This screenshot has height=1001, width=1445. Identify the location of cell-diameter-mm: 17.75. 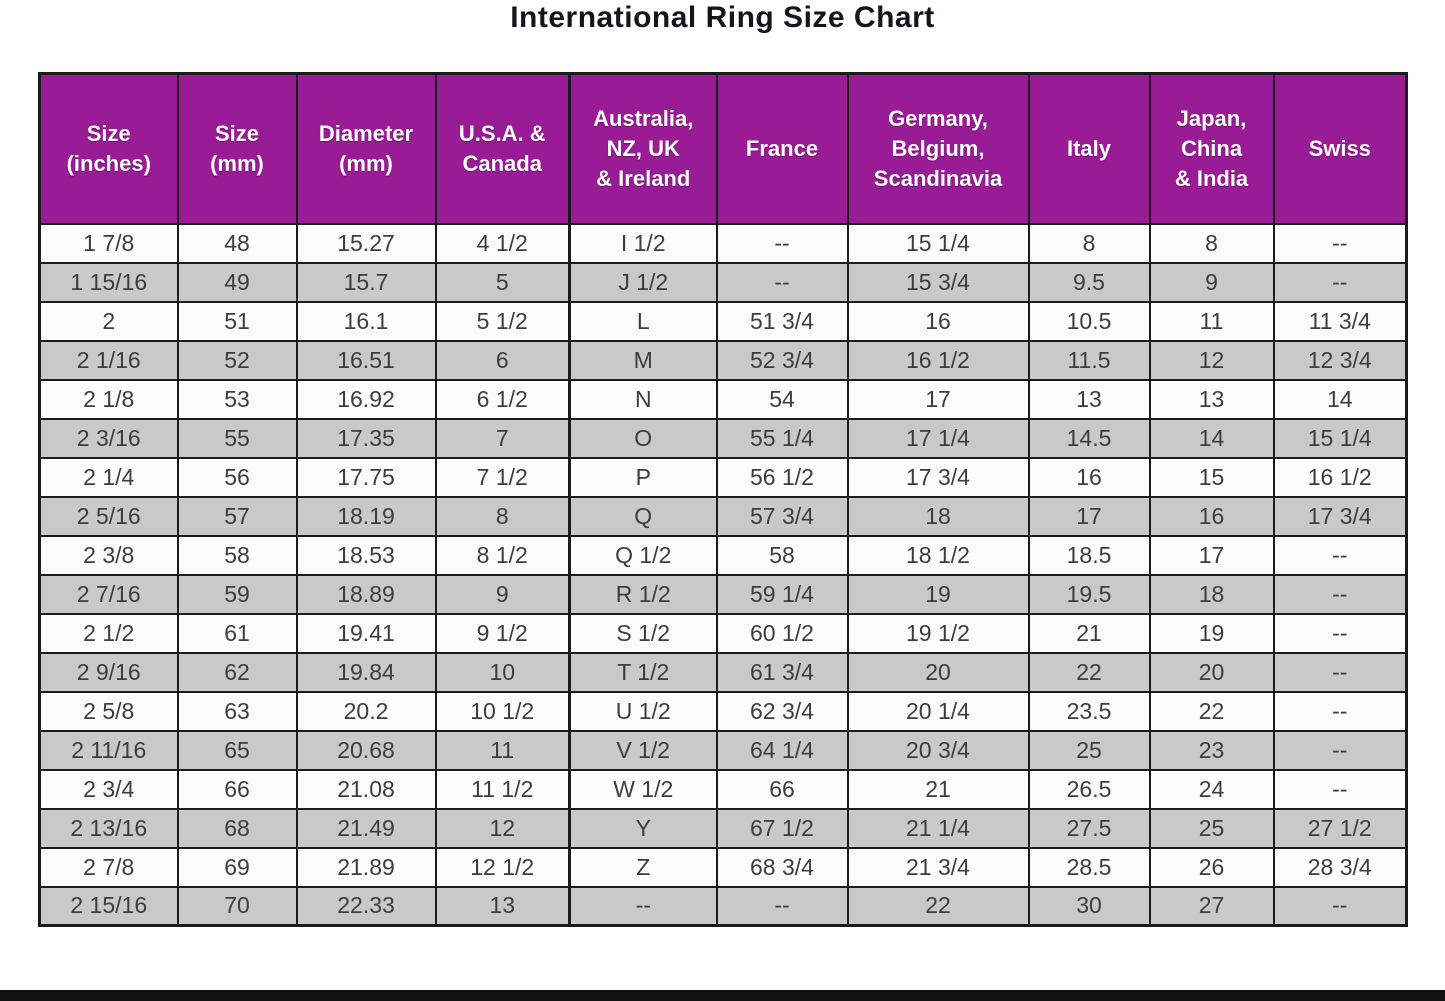
(366, 477).